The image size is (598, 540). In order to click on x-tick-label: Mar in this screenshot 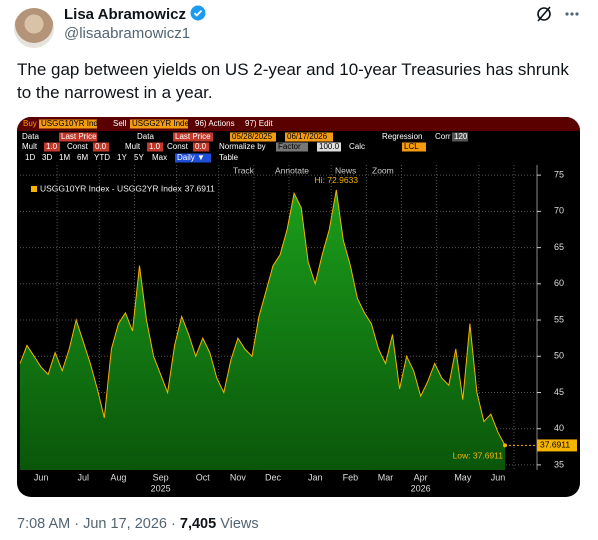, I will do `click(386, 477)`.